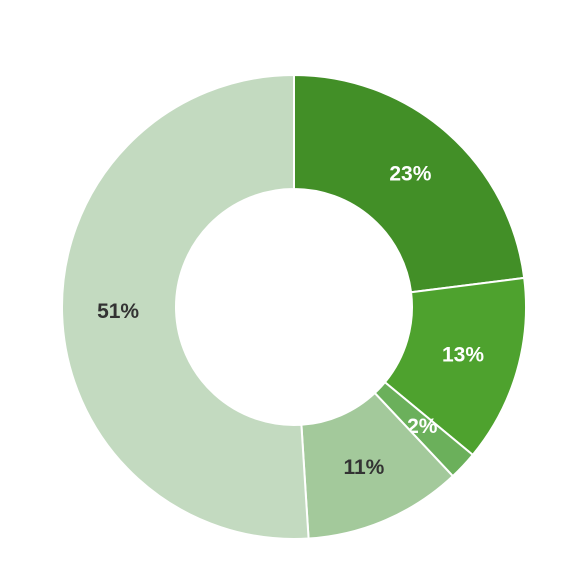 This screenshot has height=585, width=580. Describe the element at coordinates (463, 355) in the screenshot. I see `value-label: 13%` at that location.